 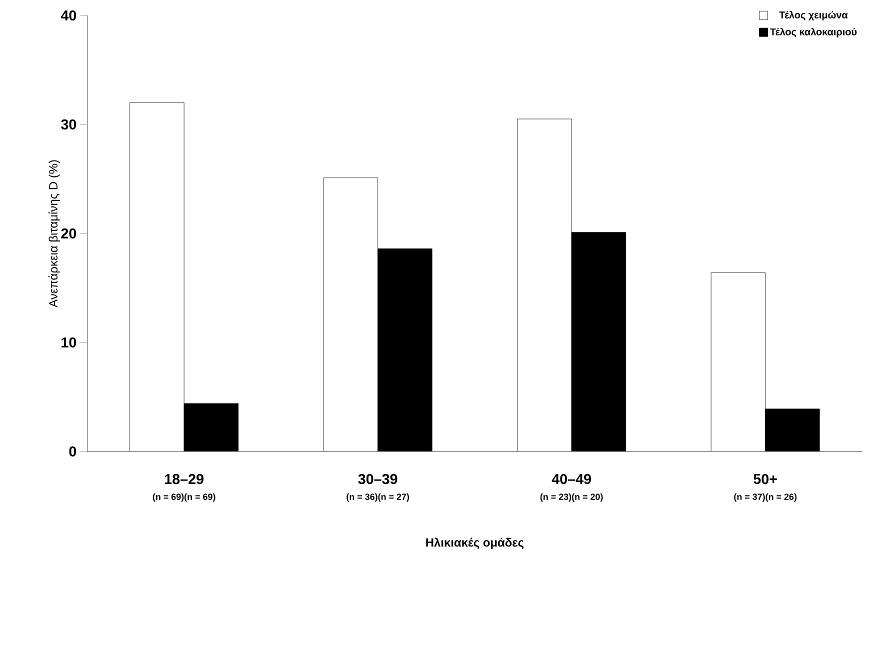 I want to click on x-tick-label: 18–29, so click(x=184, y=479).